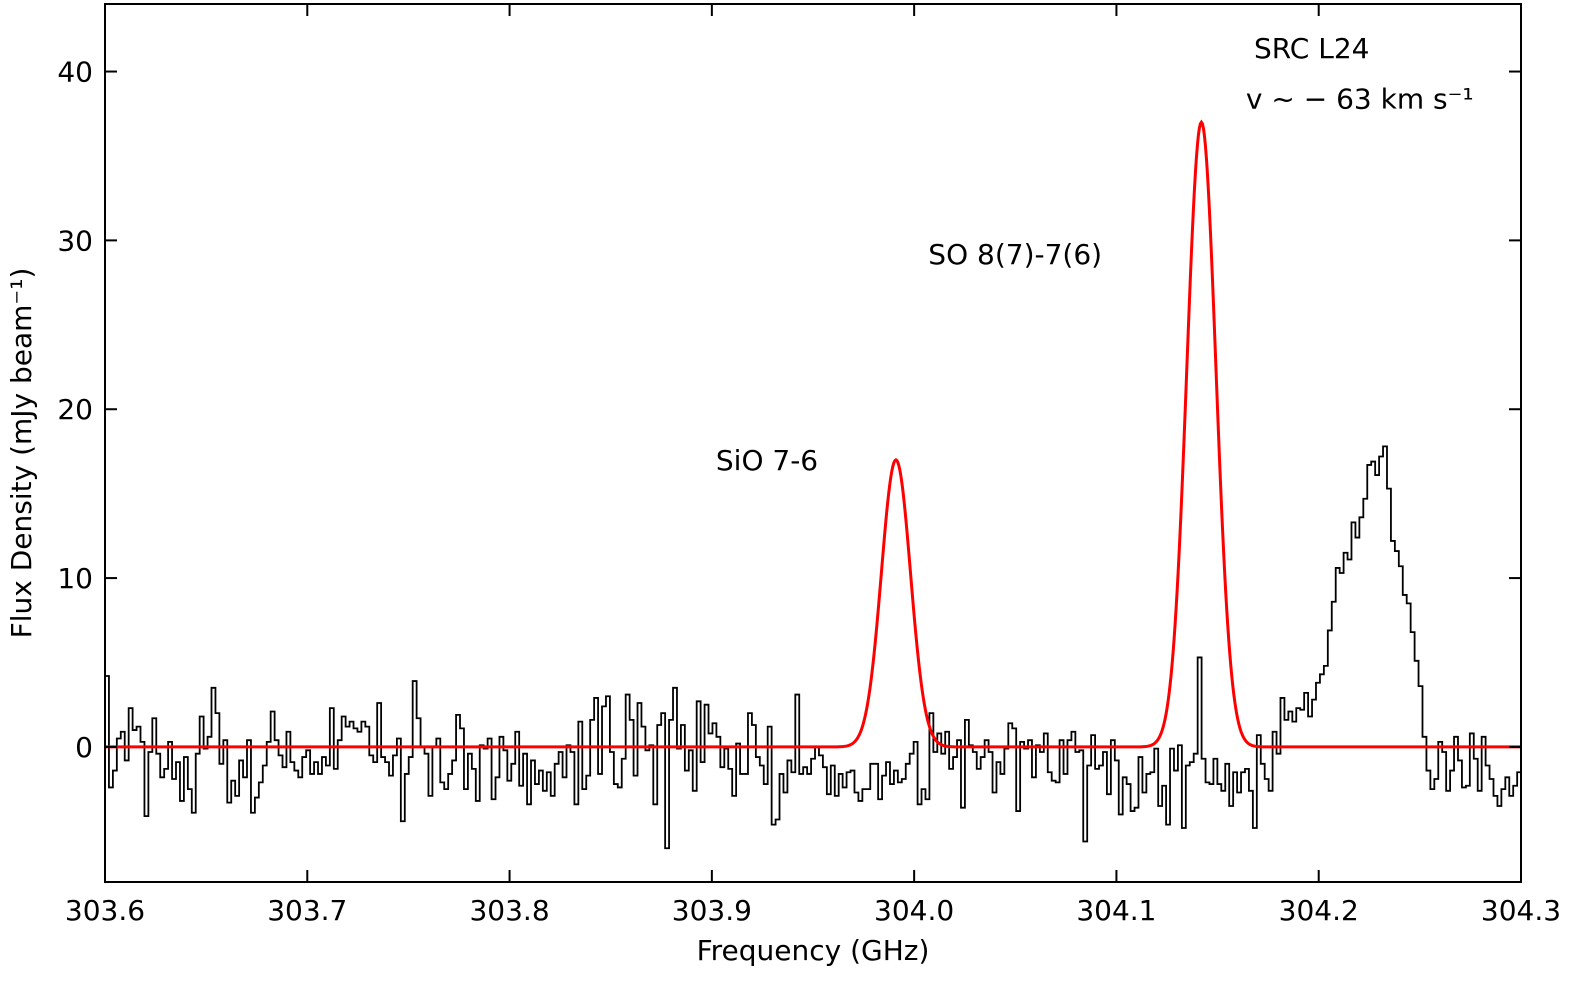 Image resolution: width=1585 pixels, height=982 pixels. What do you see at coordinates (1312, 48) in the screenshot?
I see `annotation-label: SRC L24` at bounding box center [1312, 48].